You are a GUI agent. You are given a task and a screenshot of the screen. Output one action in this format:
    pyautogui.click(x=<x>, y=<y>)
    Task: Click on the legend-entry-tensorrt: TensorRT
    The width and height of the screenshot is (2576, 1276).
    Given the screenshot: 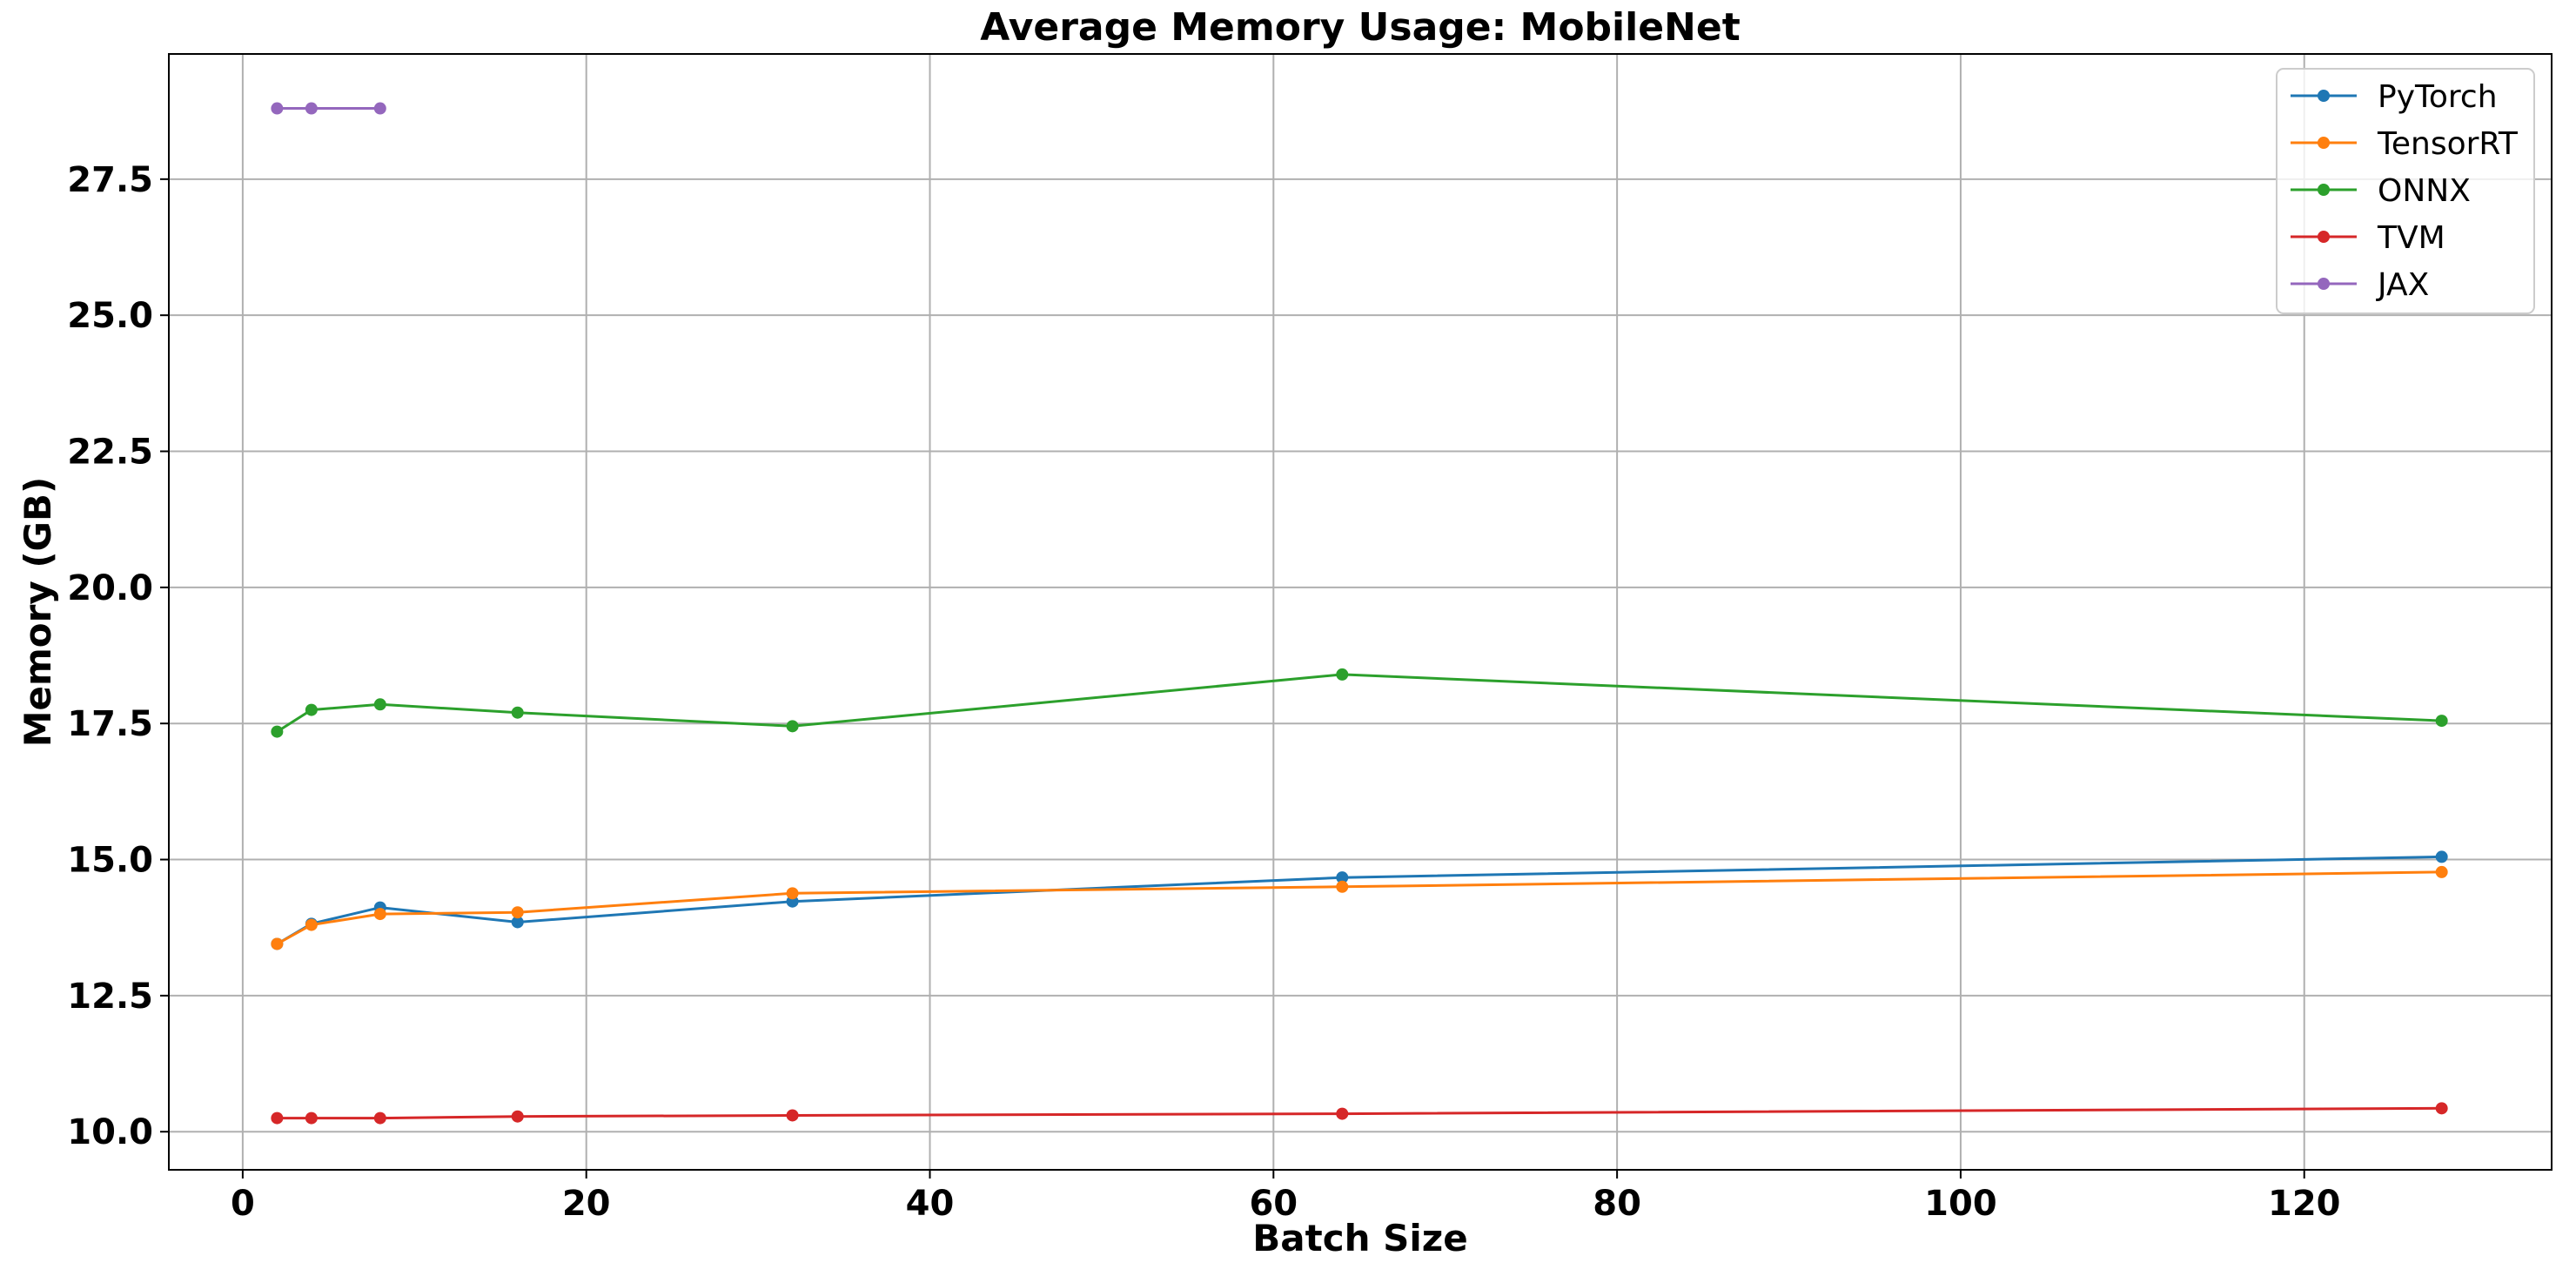 What is the action you would take?
    pyautogui.click(x=2405, y=144)
    